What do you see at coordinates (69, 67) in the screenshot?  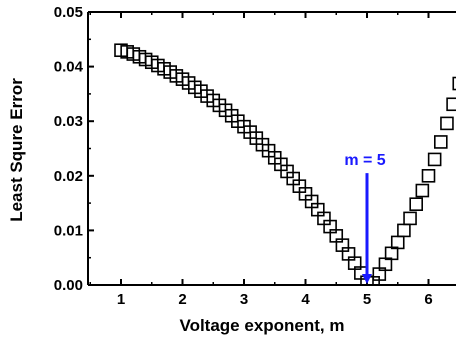 I see `y-tick-label: 0.04` at bounding box center [69, 67].